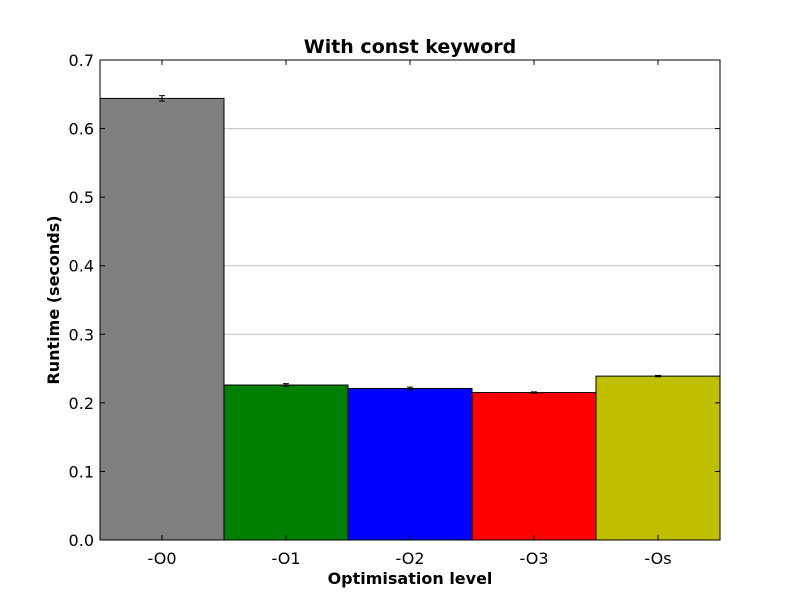 The height and width of the screenshot is (600, 800). Describe the element at coordinates (81, 540) in the screenshot. I see `y-tick-label: 0.0` at that location.